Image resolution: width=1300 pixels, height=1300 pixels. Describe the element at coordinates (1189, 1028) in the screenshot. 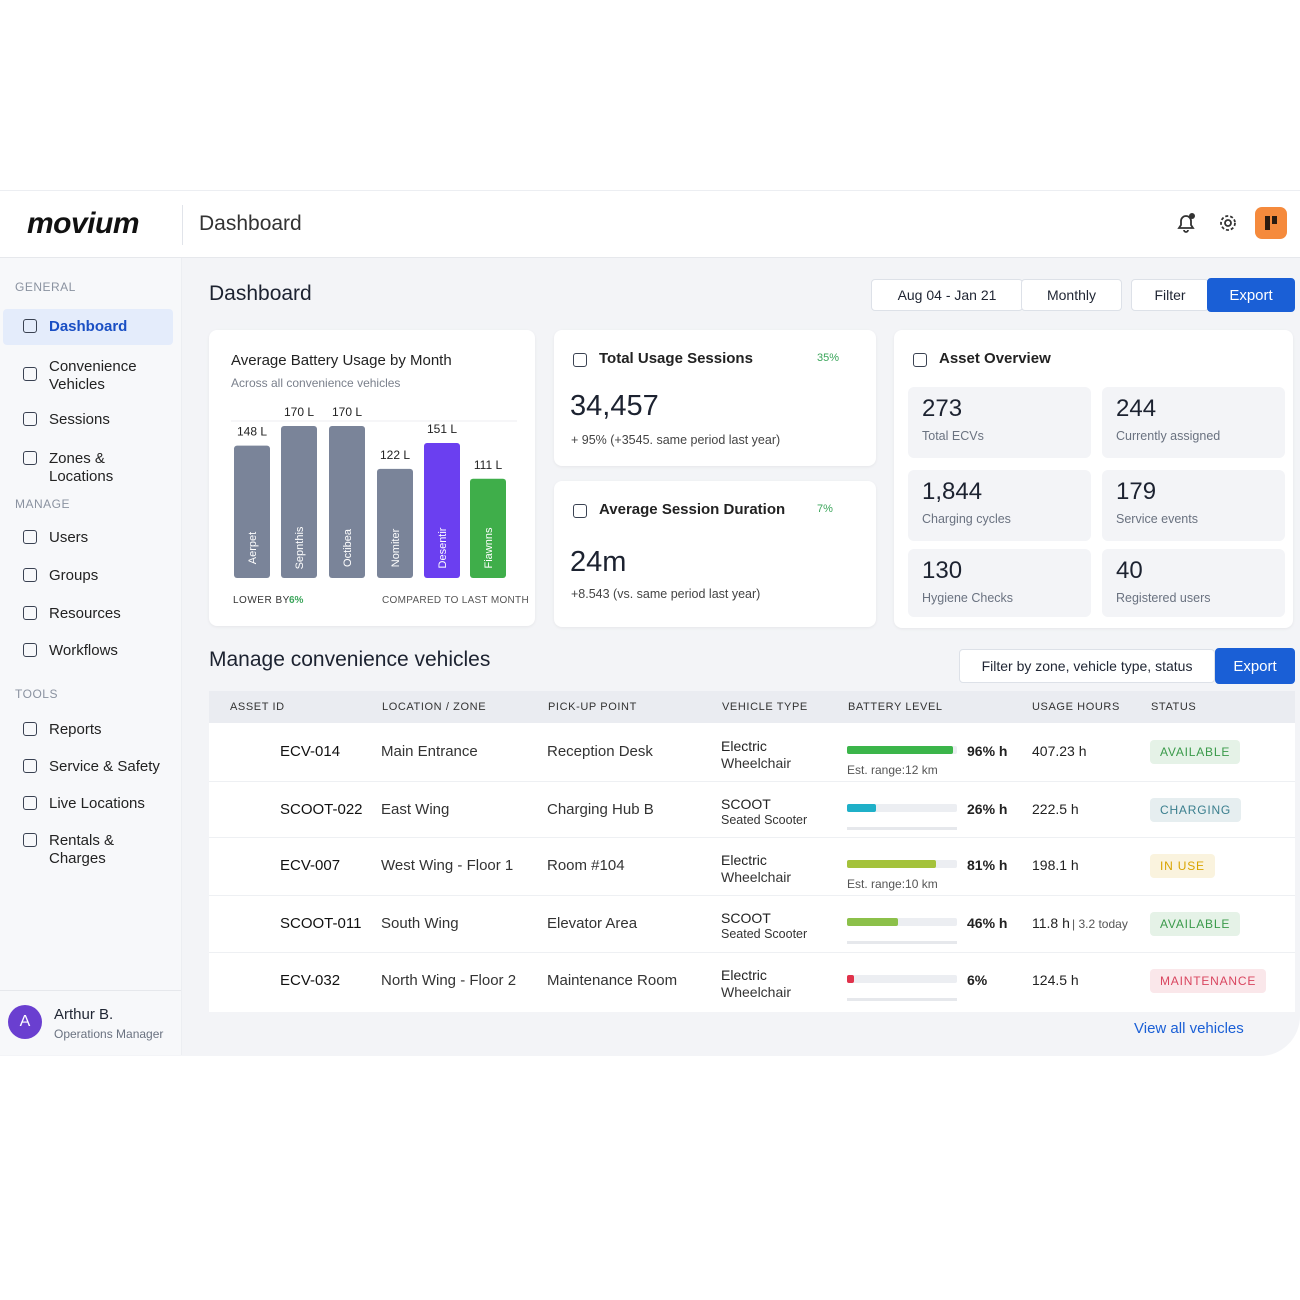

I see `view-all-link: View all vehicles` at that location.